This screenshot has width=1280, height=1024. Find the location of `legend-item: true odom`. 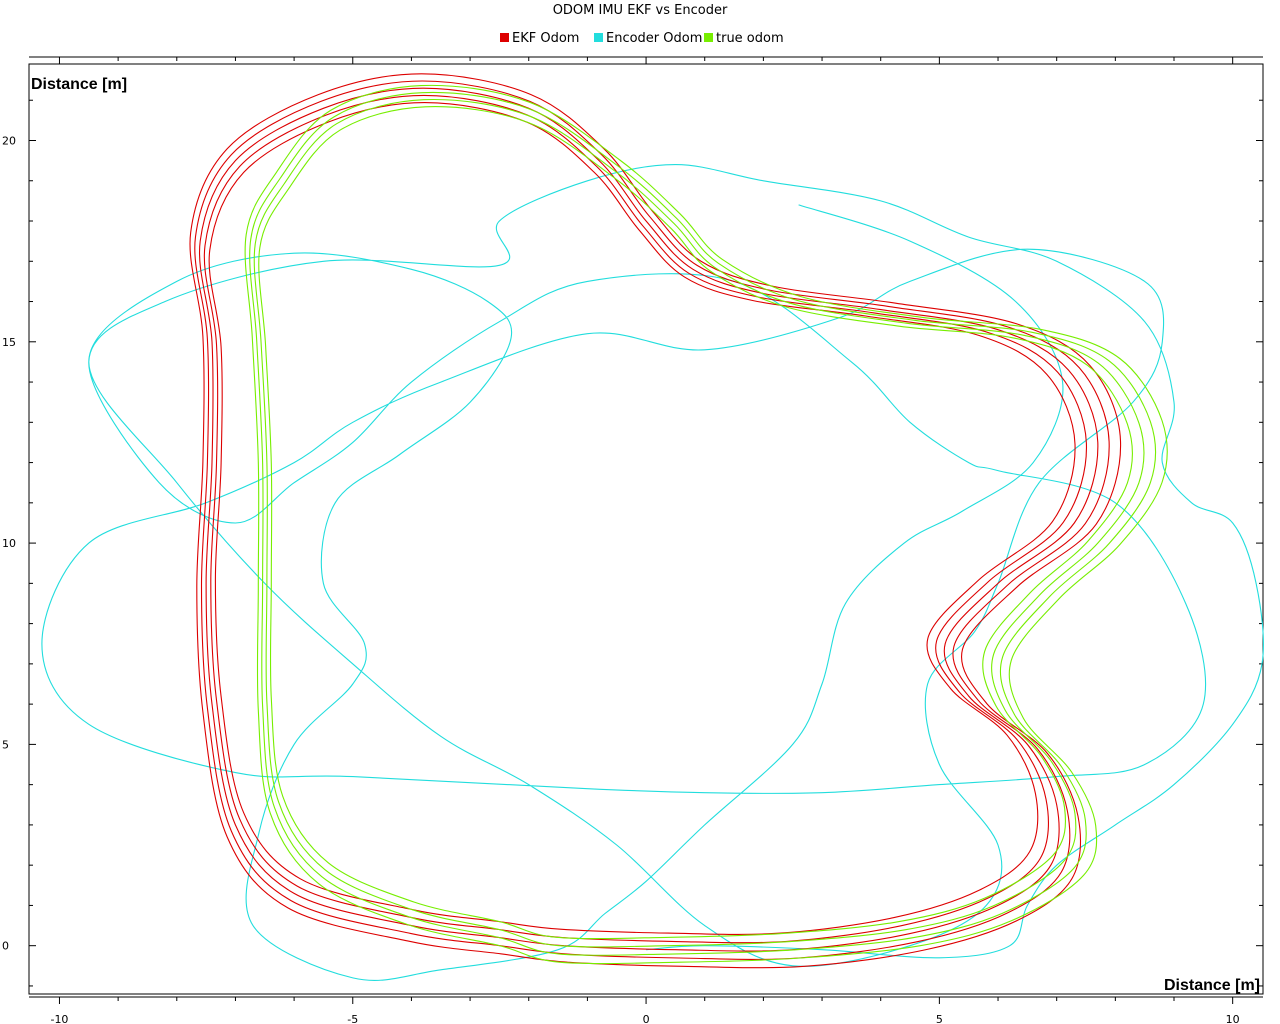

legend-item: true odom is located at coordinates (744, 38).